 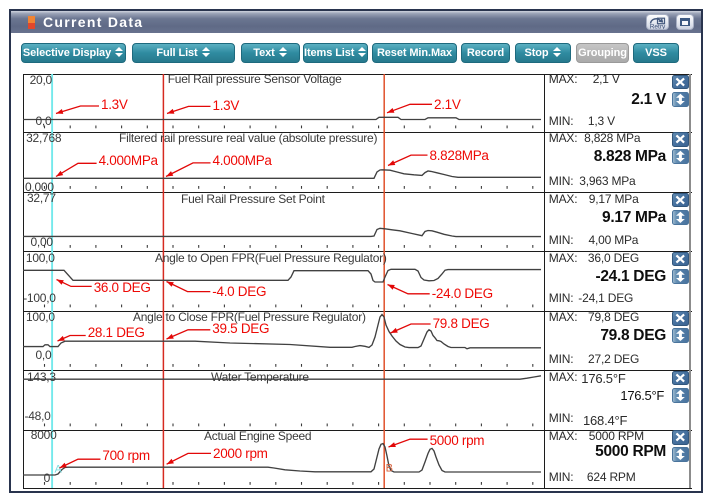 I want to click on svg-text: B, so click(x=389, y=469).